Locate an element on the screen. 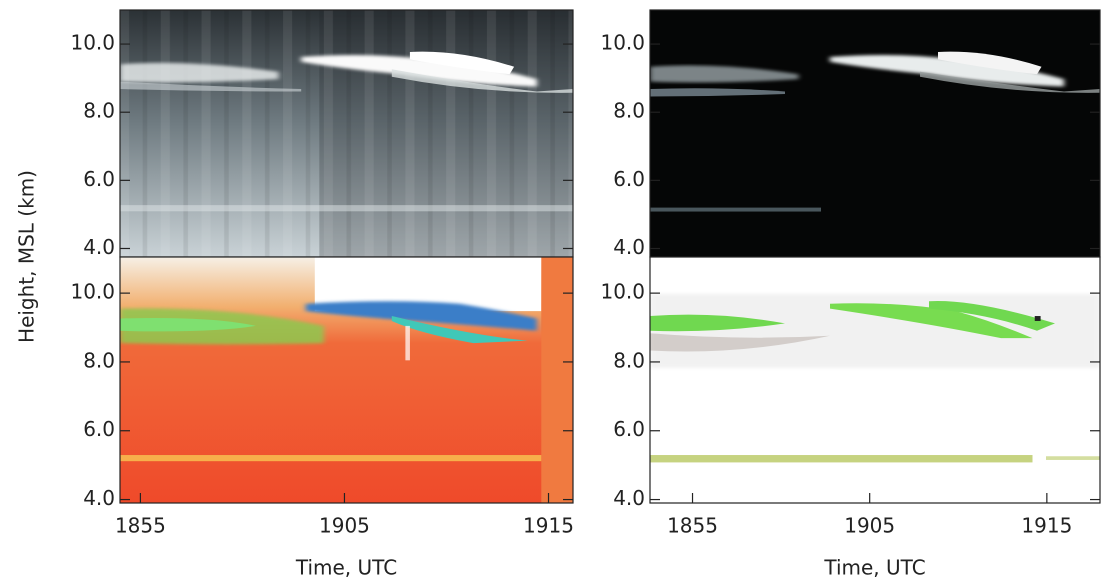 Image resolution: width=1106 pixels, height=583 pixels. streak is located at coordinates (407, 343).